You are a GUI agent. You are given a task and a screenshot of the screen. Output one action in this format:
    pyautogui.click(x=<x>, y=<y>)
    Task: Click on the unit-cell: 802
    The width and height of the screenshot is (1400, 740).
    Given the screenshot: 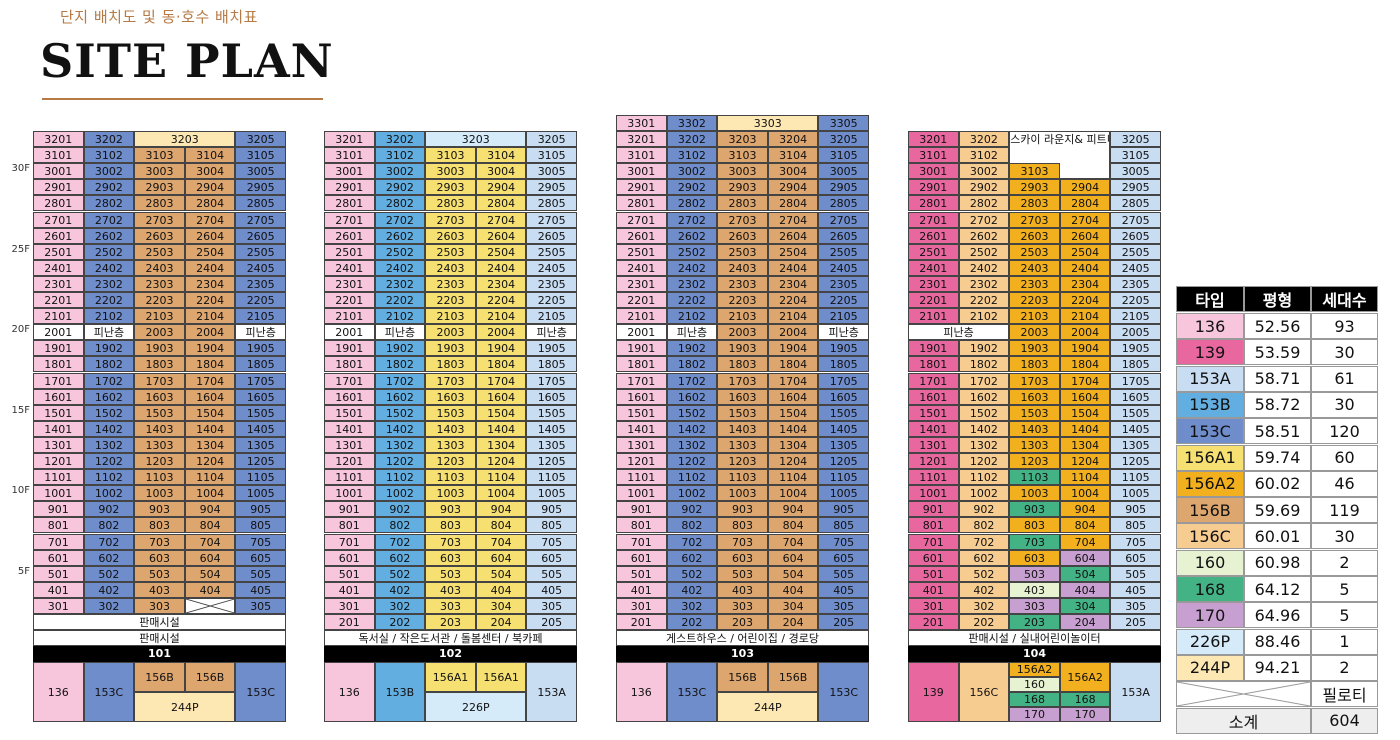 What is the action you would take?
    pyautogui.click(x=692, y=525)
    